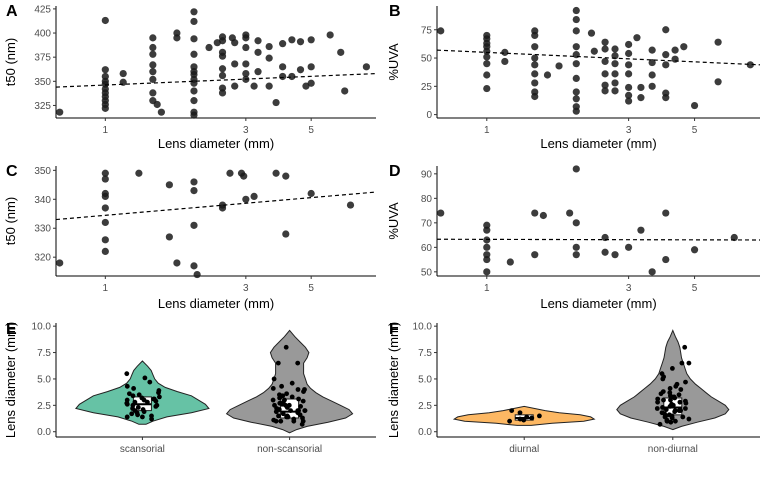 The width and height of the screenshot is (768, 480). Describe the element at coordinates (142, 392) in the screenshot. I see `violin-scansorial` at that location.